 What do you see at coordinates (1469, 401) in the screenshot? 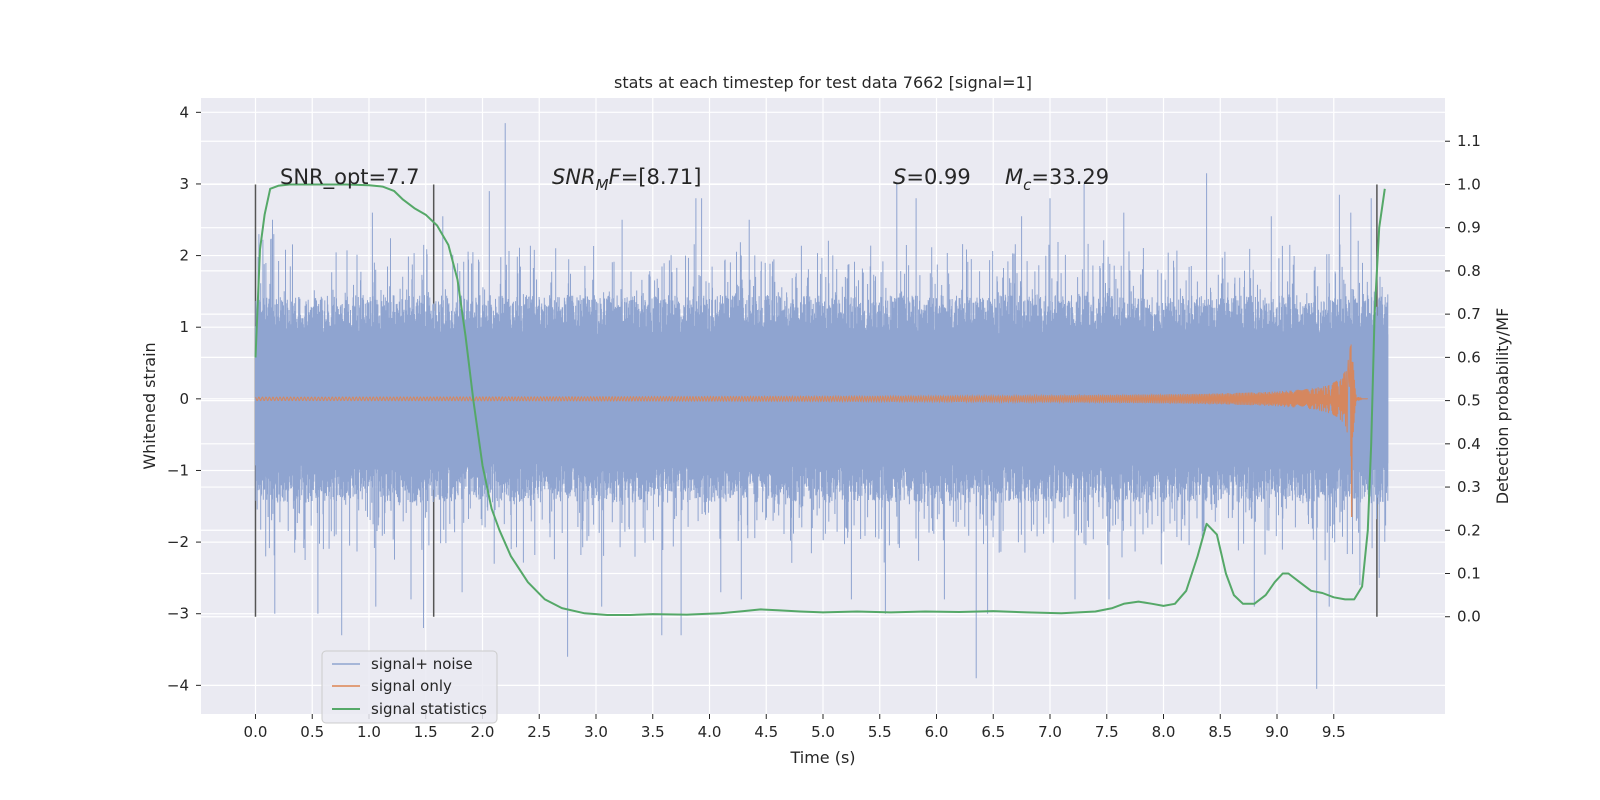
I see `y2-tick-label: 0.5` at bounding box center [1469, 401].